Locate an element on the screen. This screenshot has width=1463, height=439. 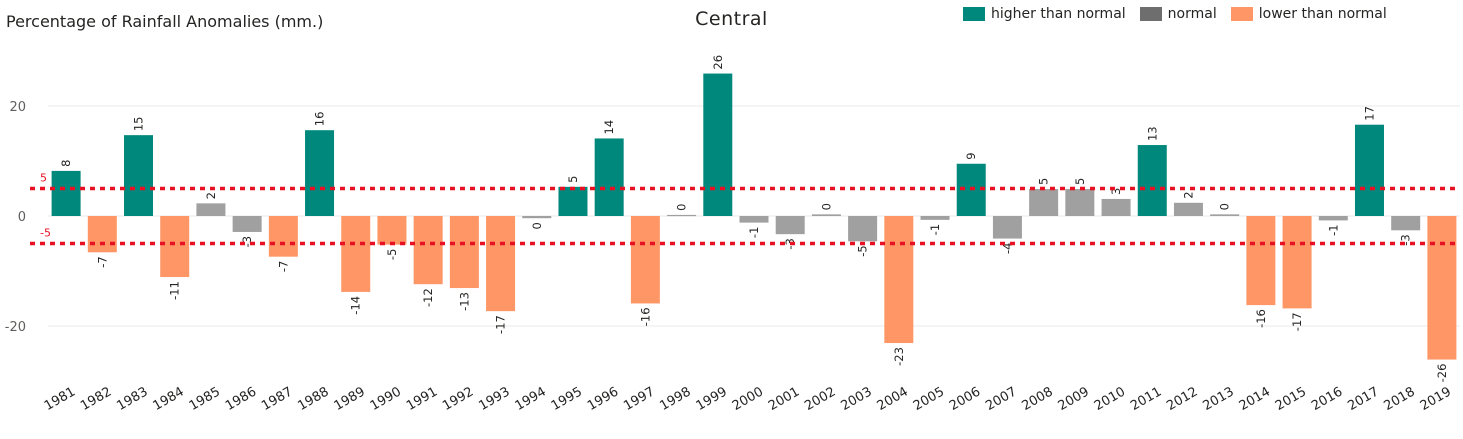
data-label: -26 is located at coordinates (1442, 373).